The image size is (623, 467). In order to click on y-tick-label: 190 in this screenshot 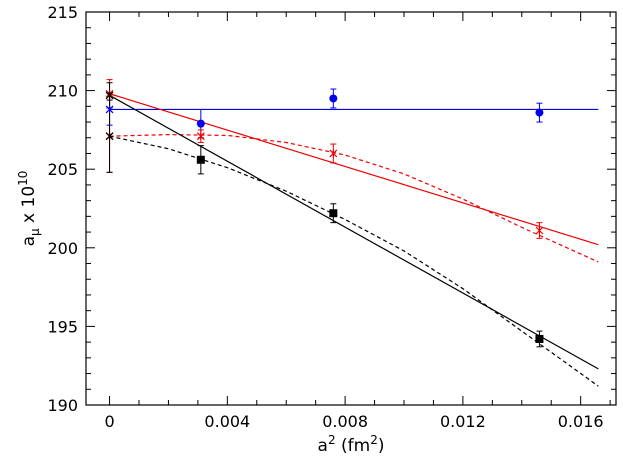, I will do `click(62, 405)`.